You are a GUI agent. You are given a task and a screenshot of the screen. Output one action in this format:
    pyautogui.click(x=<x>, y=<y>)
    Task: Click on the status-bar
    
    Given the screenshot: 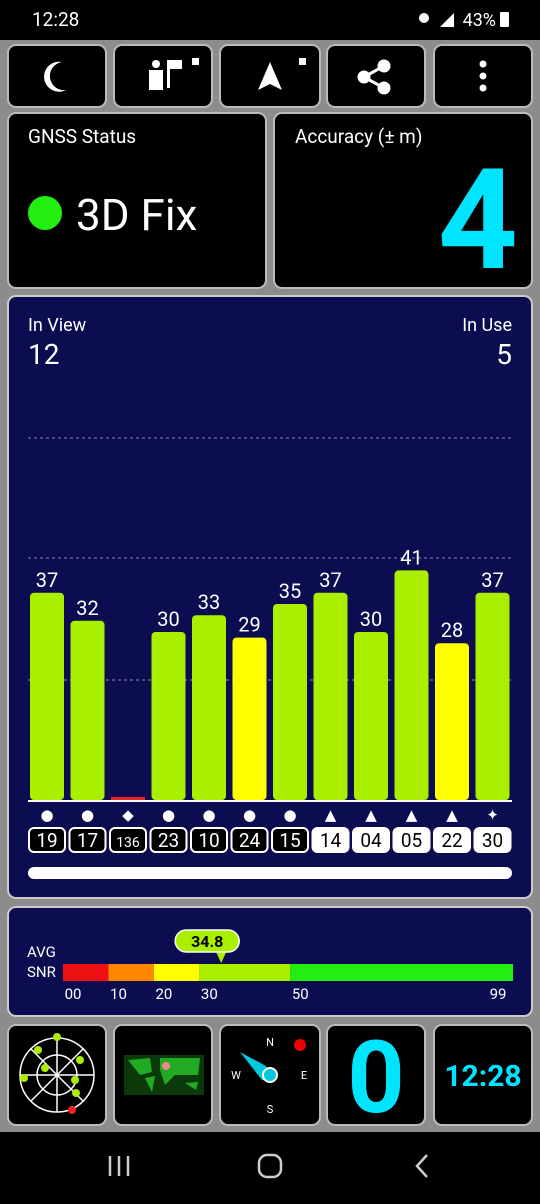 What is the action you would take?
    pyautogui.click(x=270, y=20)
    